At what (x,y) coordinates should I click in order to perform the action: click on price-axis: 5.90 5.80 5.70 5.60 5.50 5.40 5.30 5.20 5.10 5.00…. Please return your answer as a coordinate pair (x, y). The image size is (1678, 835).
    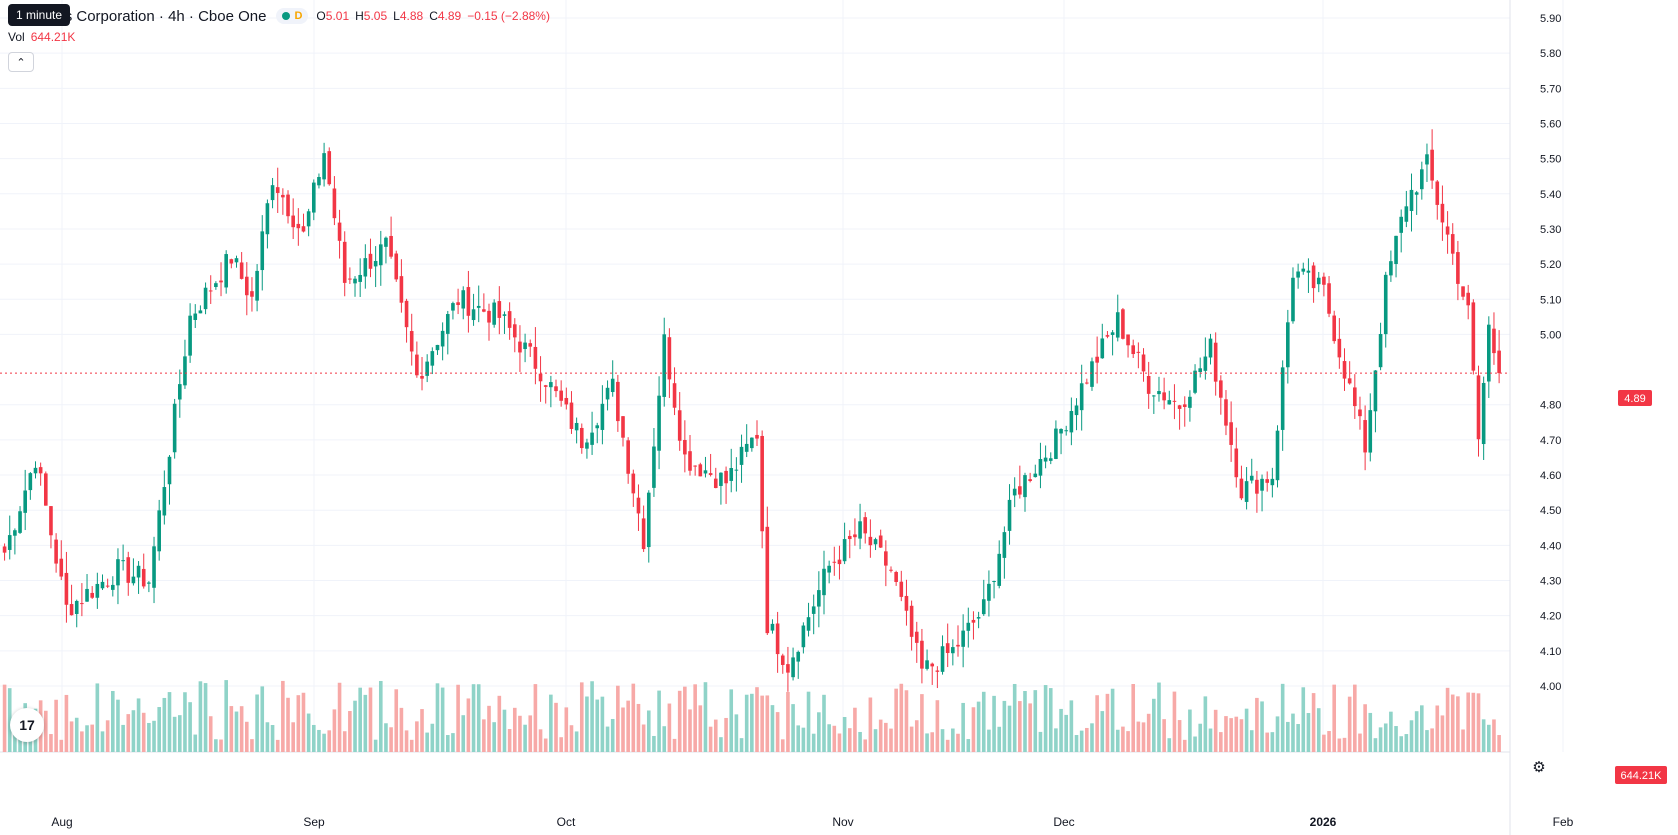
    Looking at the image, I should click on (1550, 353).